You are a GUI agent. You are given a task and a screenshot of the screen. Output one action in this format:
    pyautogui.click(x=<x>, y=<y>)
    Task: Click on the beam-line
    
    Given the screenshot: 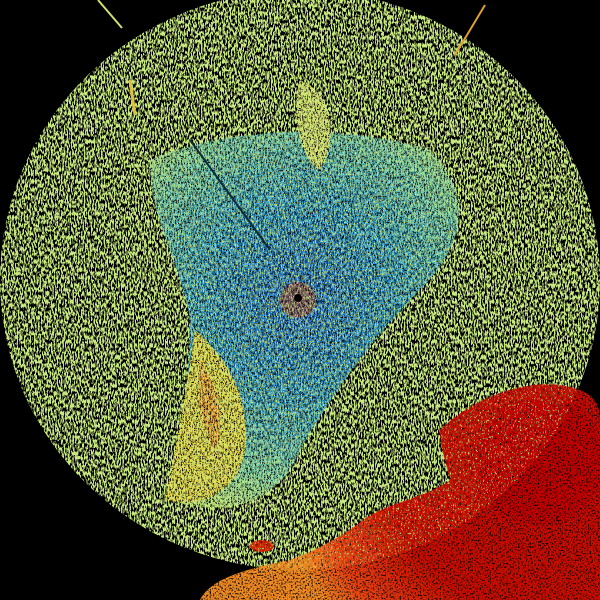 What is the action you would take?
    pyautogui.click(x=230, y=195)
    